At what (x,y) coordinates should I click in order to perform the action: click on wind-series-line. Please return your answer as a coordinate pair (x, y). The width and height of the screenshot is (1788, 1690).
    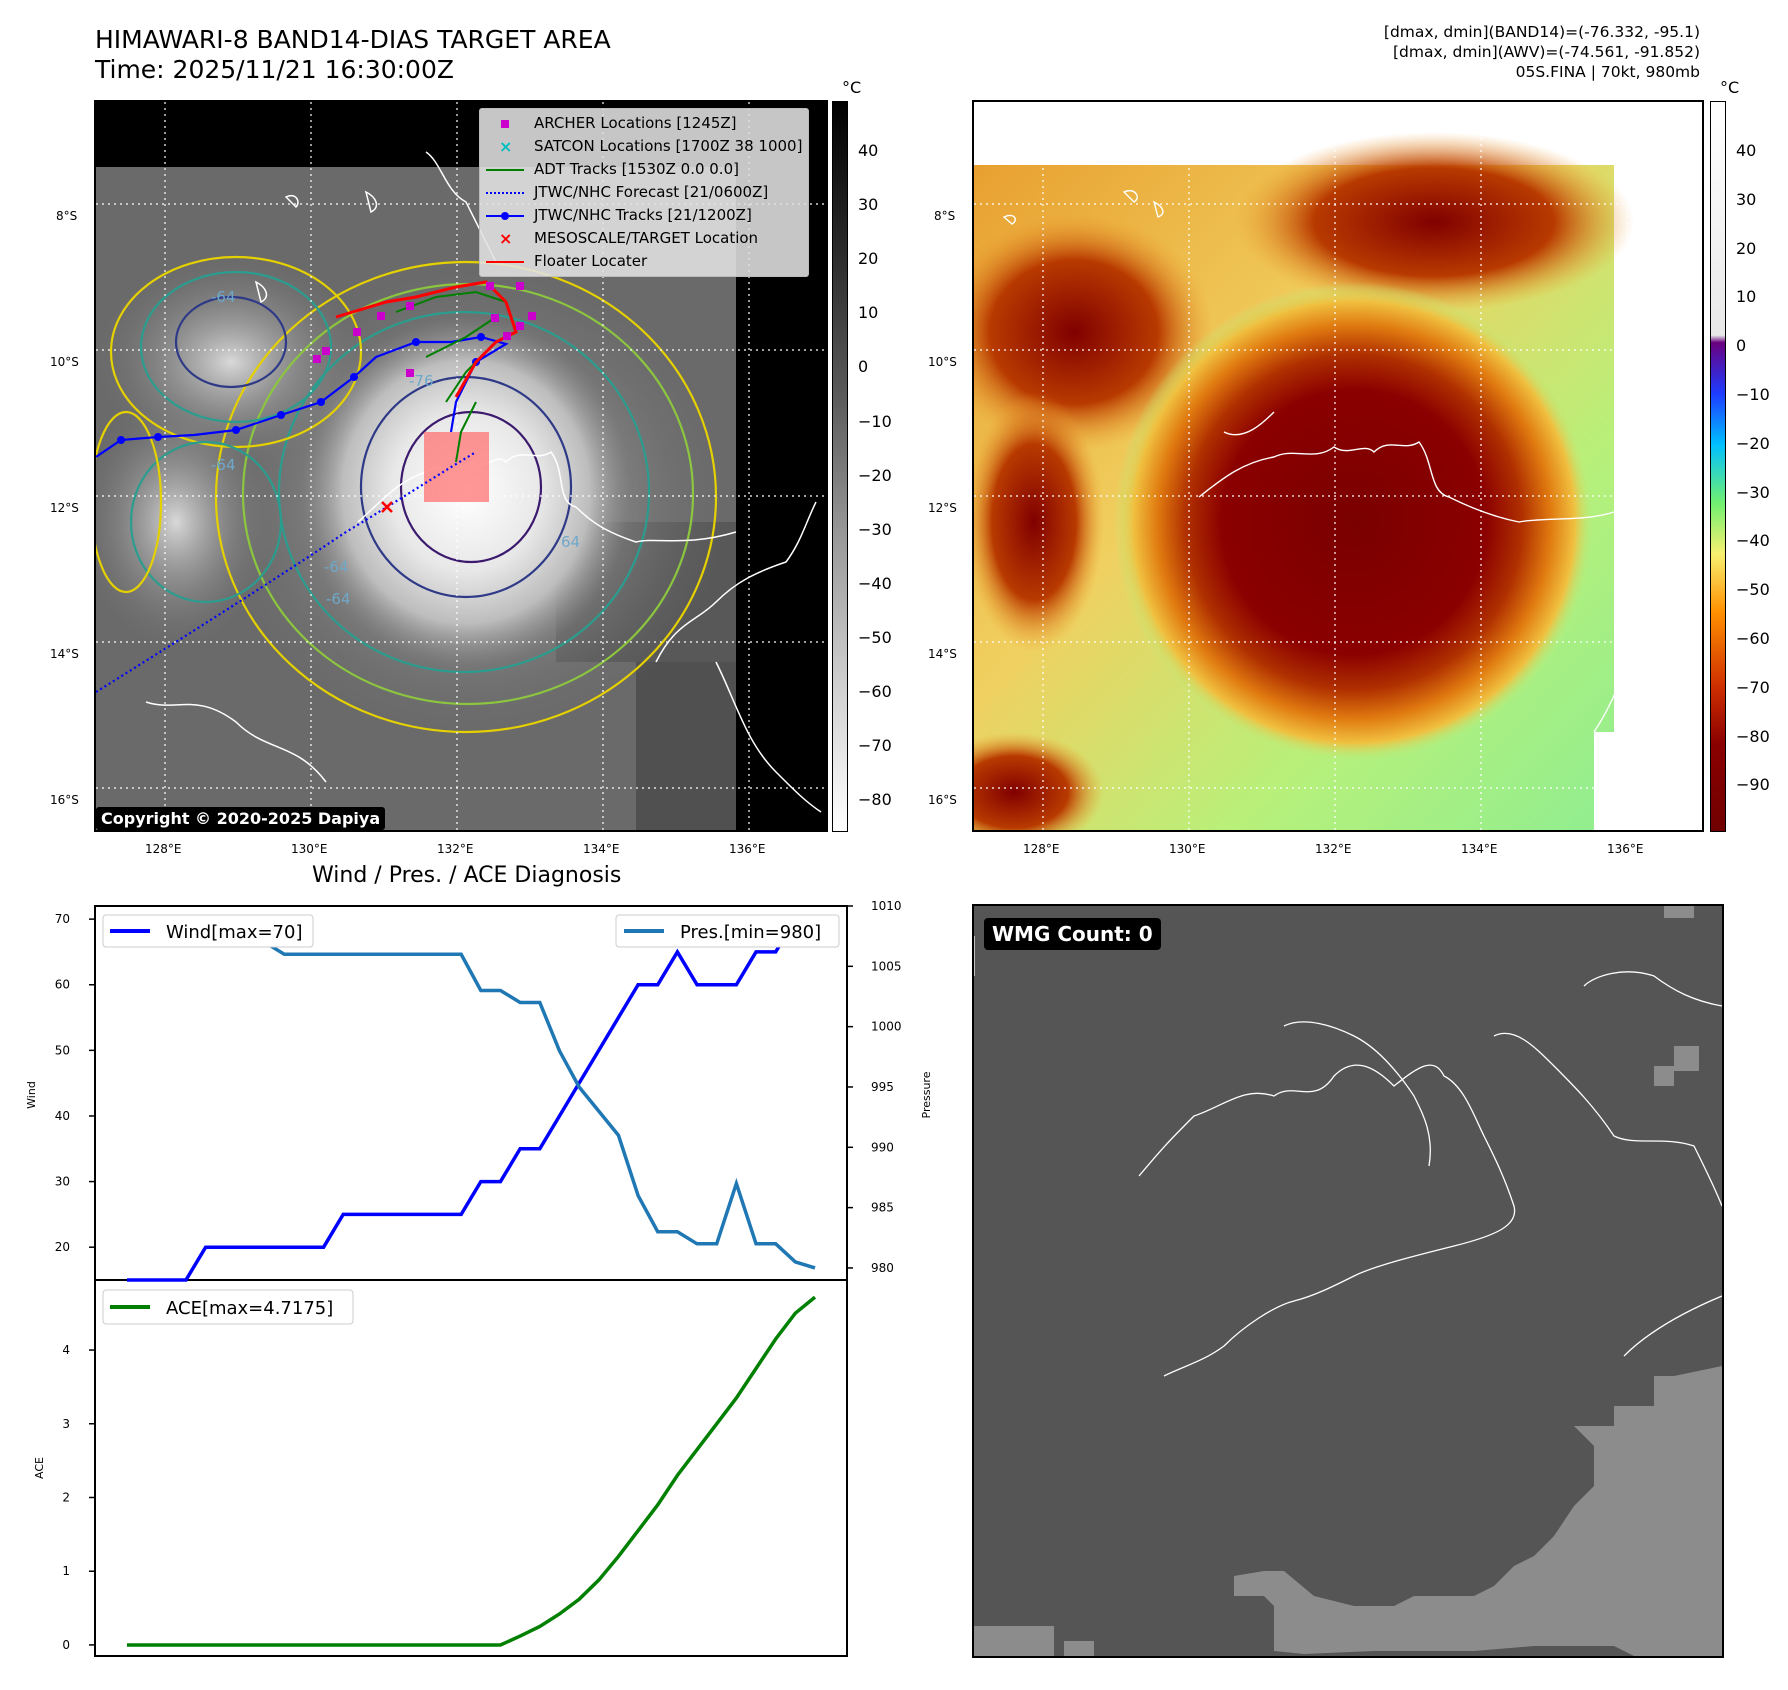
    Looking at the image, I should click on (471, 1099).